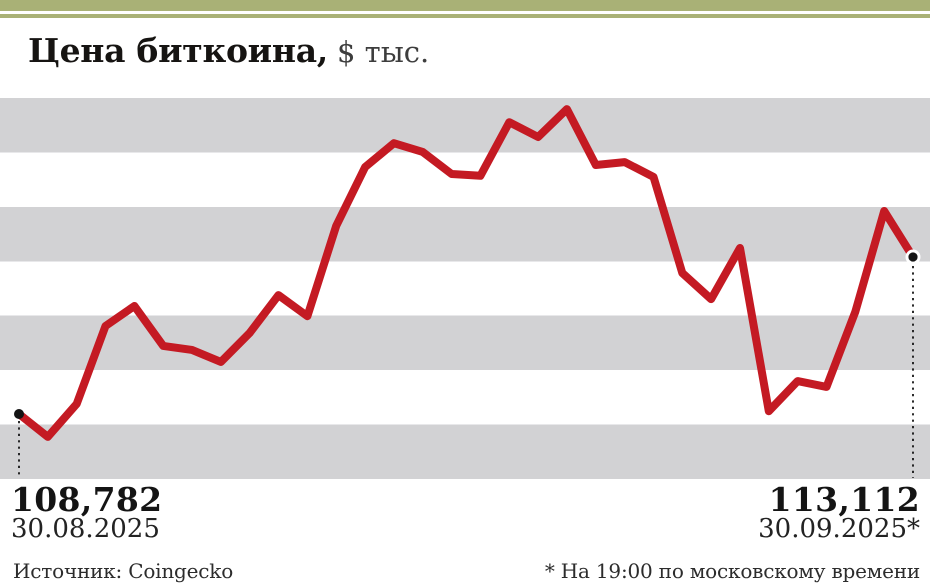 The height and width of the screenshot is (585, 930). I want to click on footnote-label: * На 19:00 по московскому времени, so click(732, 571).